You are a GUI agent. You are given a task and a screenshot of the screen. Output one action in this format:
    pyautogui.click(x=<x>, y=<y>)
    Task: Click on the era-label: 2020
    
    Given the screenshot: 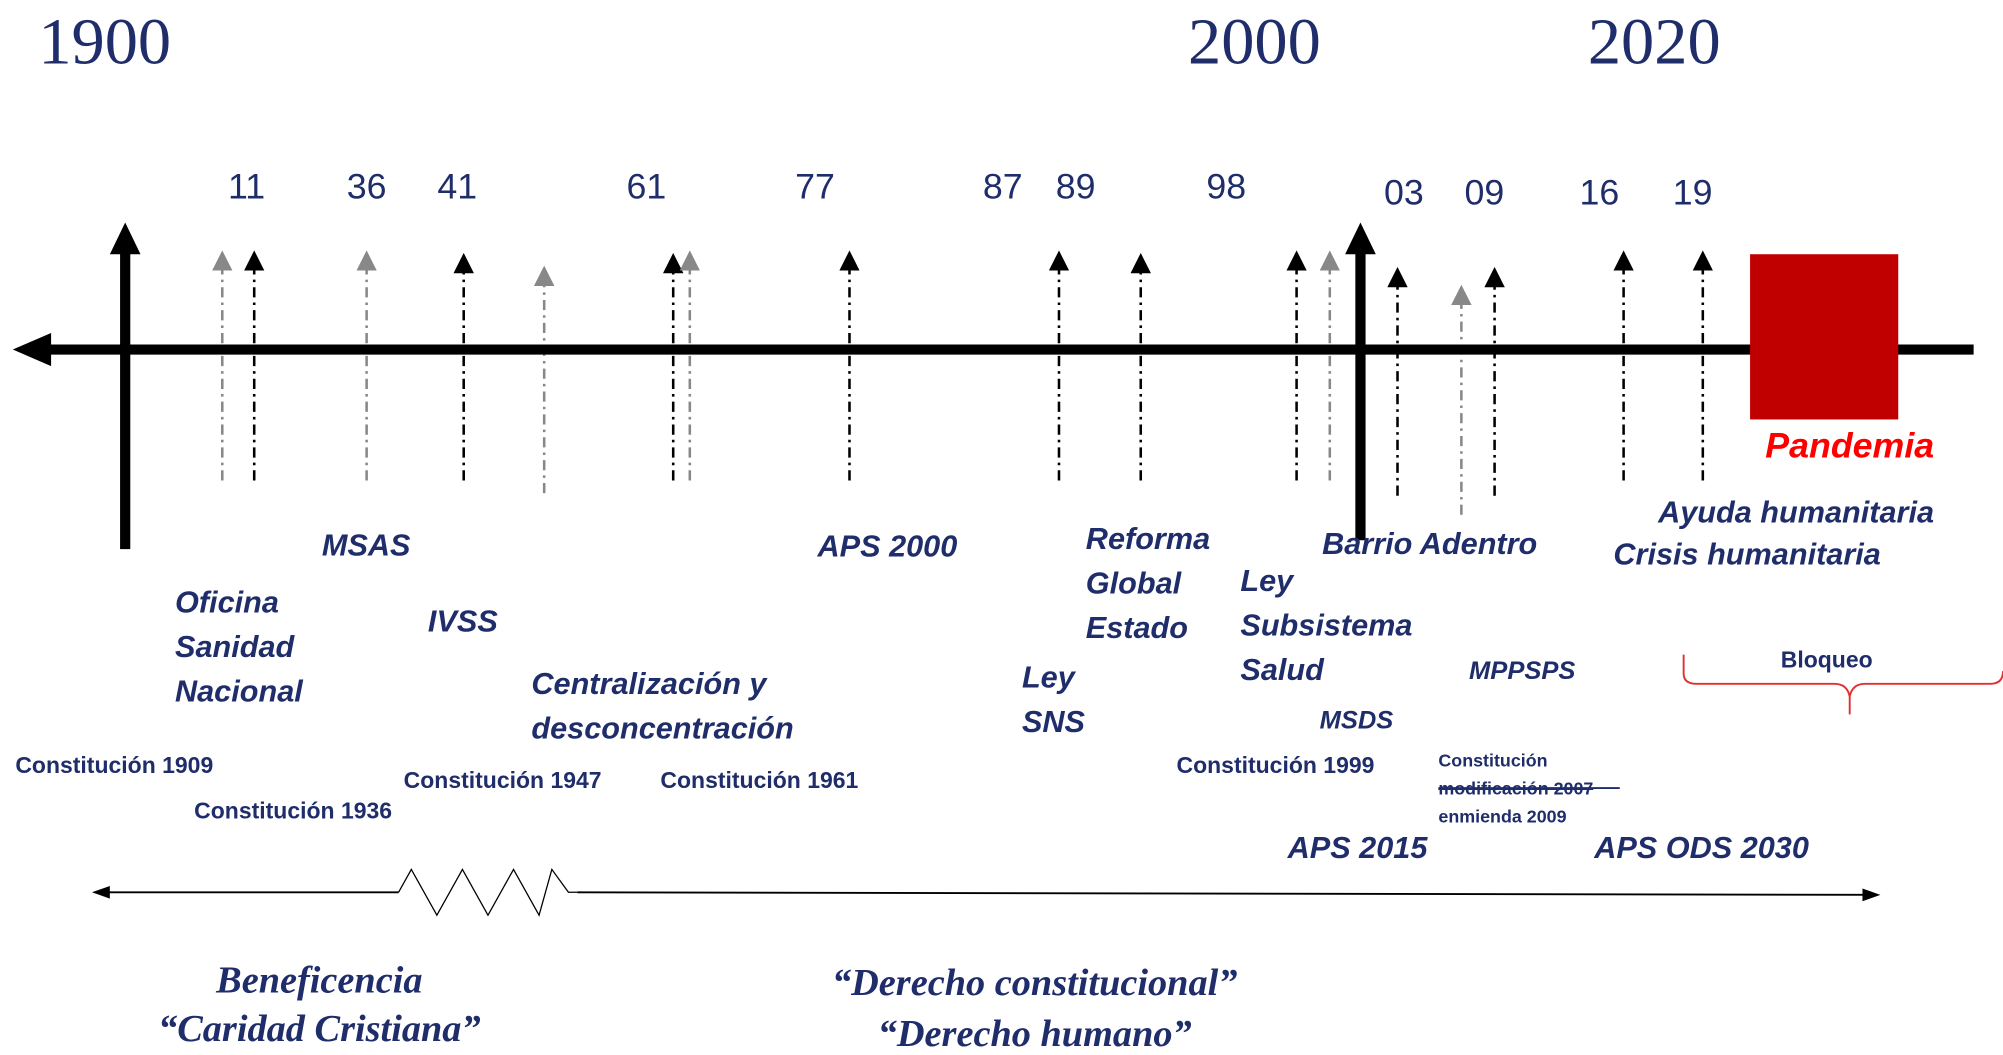 What is the action you would take?
    pyautogui.click(x=1654, y=42)
    